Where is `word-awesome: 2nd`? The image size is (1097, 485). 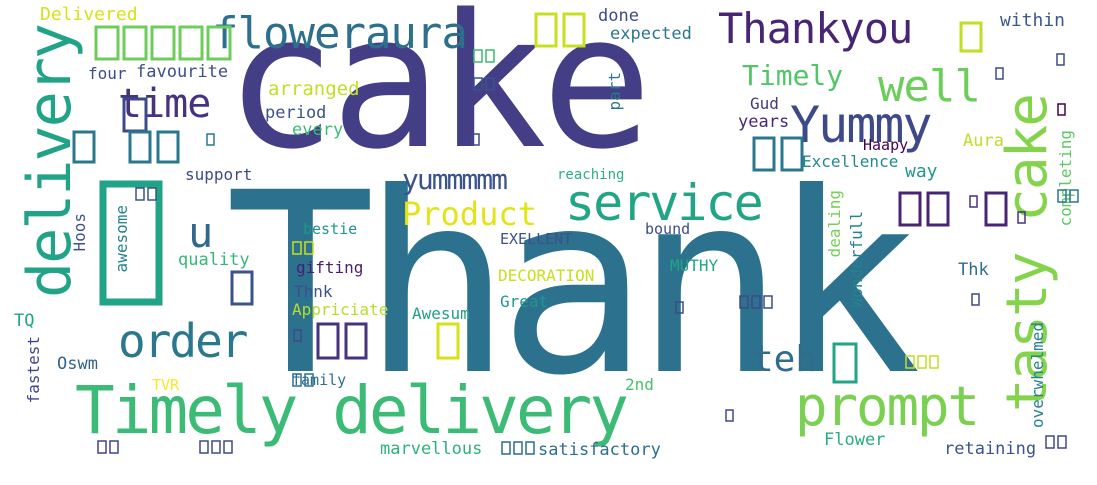
word-awesome: 2nd is located at coordinates (639, 384).